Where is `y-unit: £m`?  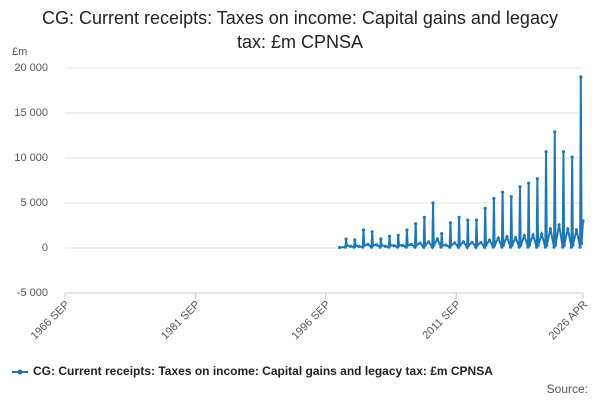 y-unit: £m is located at coordinates (19, 52).